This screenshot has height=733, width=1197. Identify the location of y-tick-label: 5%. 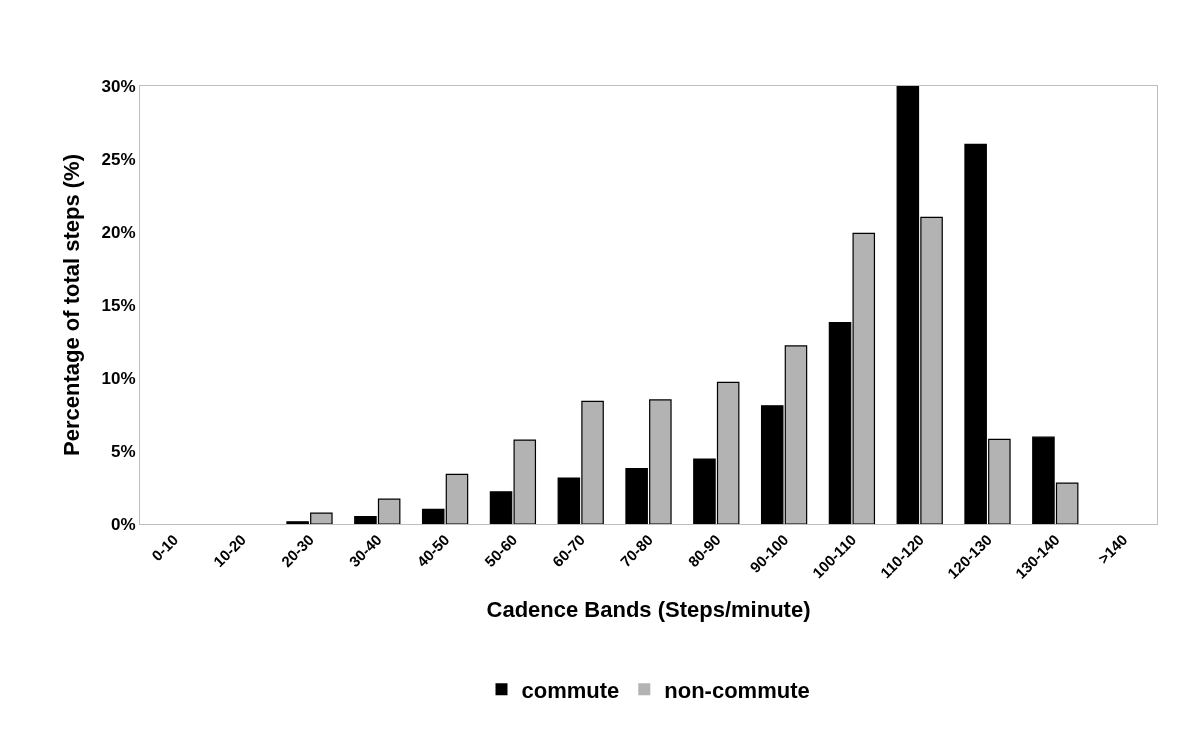
(123, 451).